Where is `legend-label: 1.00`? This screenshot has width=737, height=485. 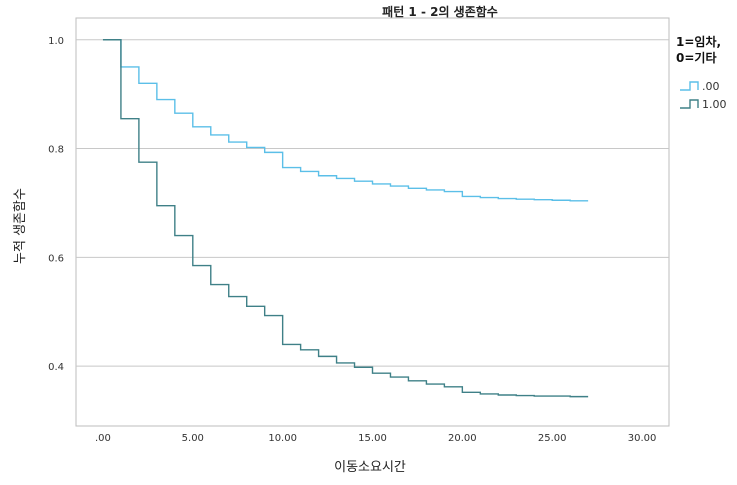
legend-label: 1.00 is located at coordinates (714, 104).